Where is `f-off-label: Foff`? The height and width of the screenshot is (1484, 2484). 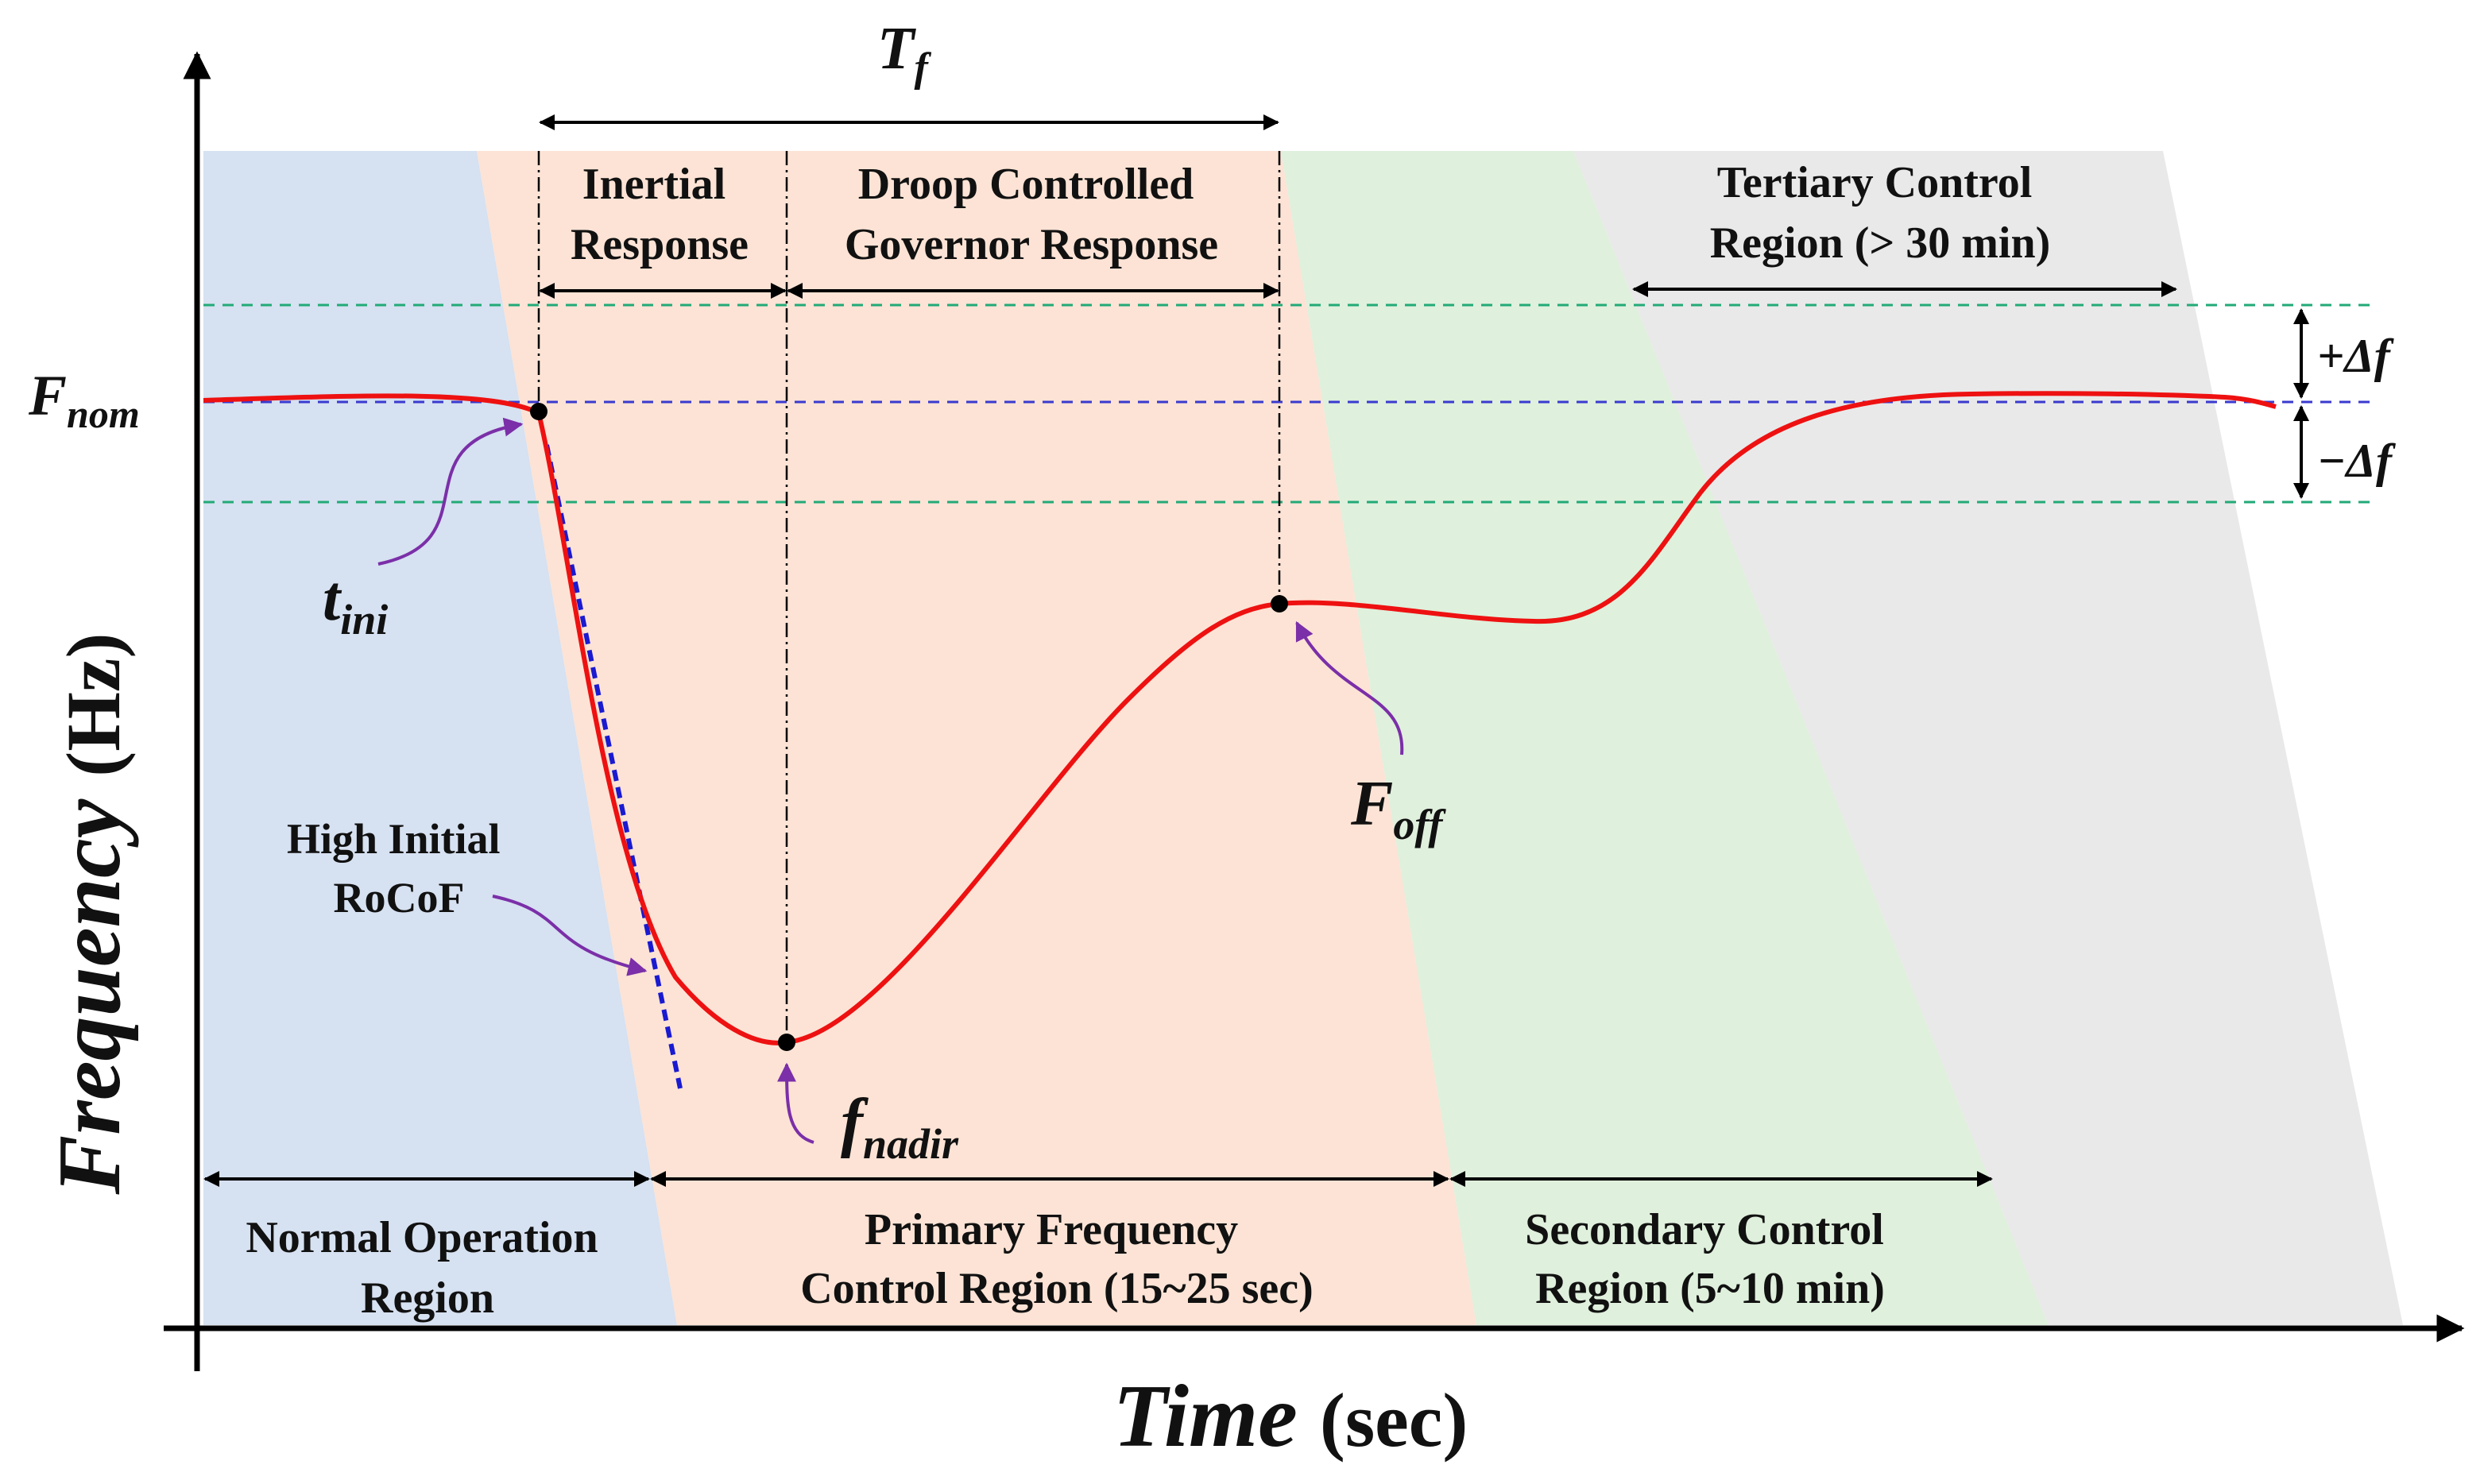
f-off-label: Foff is located at coordinates (1398, 809).